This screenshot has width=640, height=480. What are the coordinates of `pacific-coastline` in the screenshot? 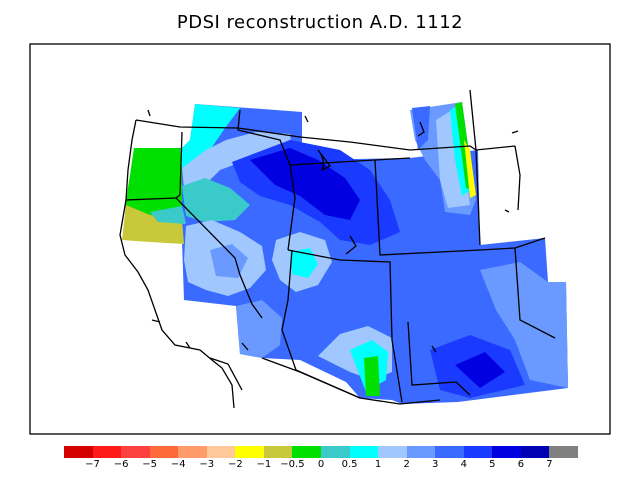 It's located at (177, 264).